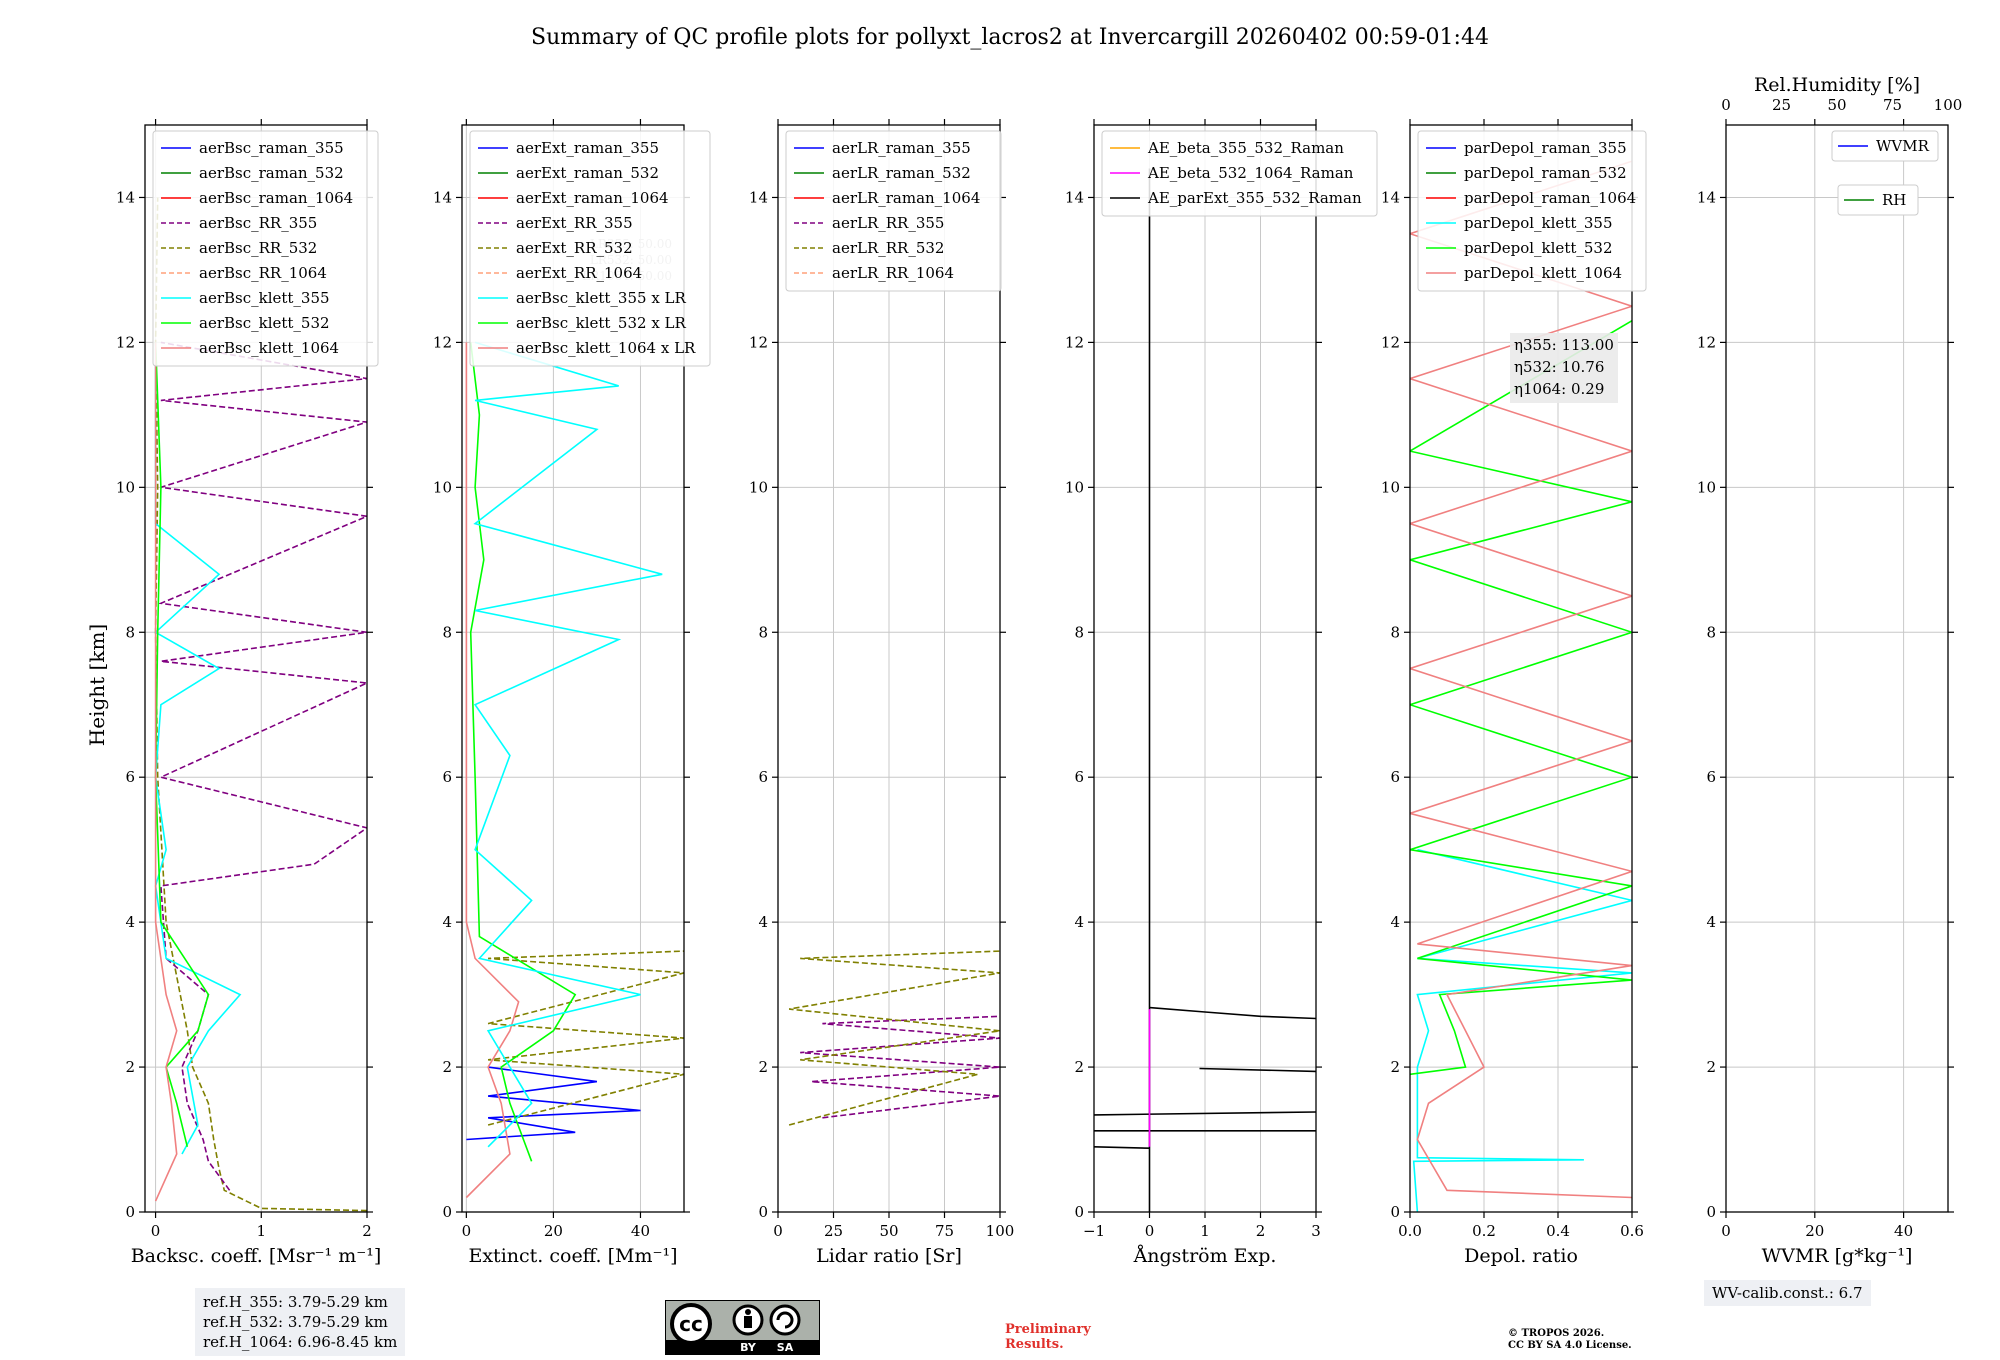  Describe the element at coordinates (260, 704) in the screenshot. I see `series-group-bsc` at that location.